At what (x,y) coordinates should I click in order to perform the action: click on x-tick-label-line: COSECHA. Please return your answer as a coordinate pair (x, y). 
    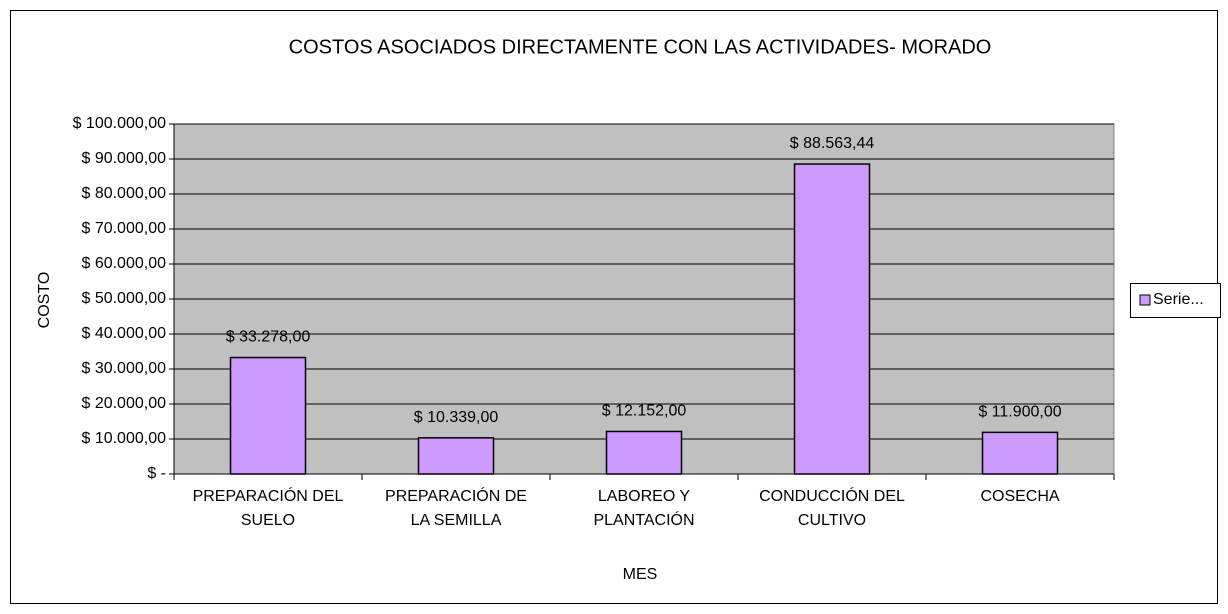
    Looking at the image, I should click on (1019, 496).